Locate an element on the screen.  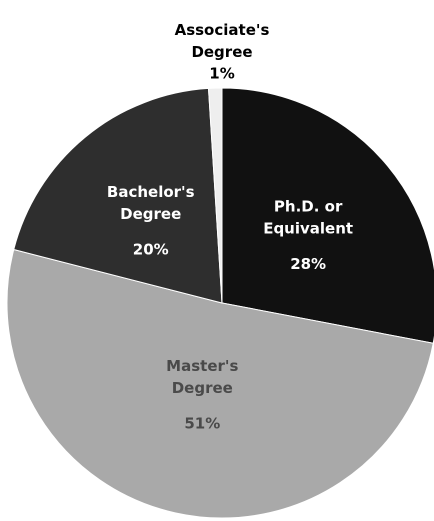
slice-label: Bachelor's Degree is located at coordinates (151, 202).